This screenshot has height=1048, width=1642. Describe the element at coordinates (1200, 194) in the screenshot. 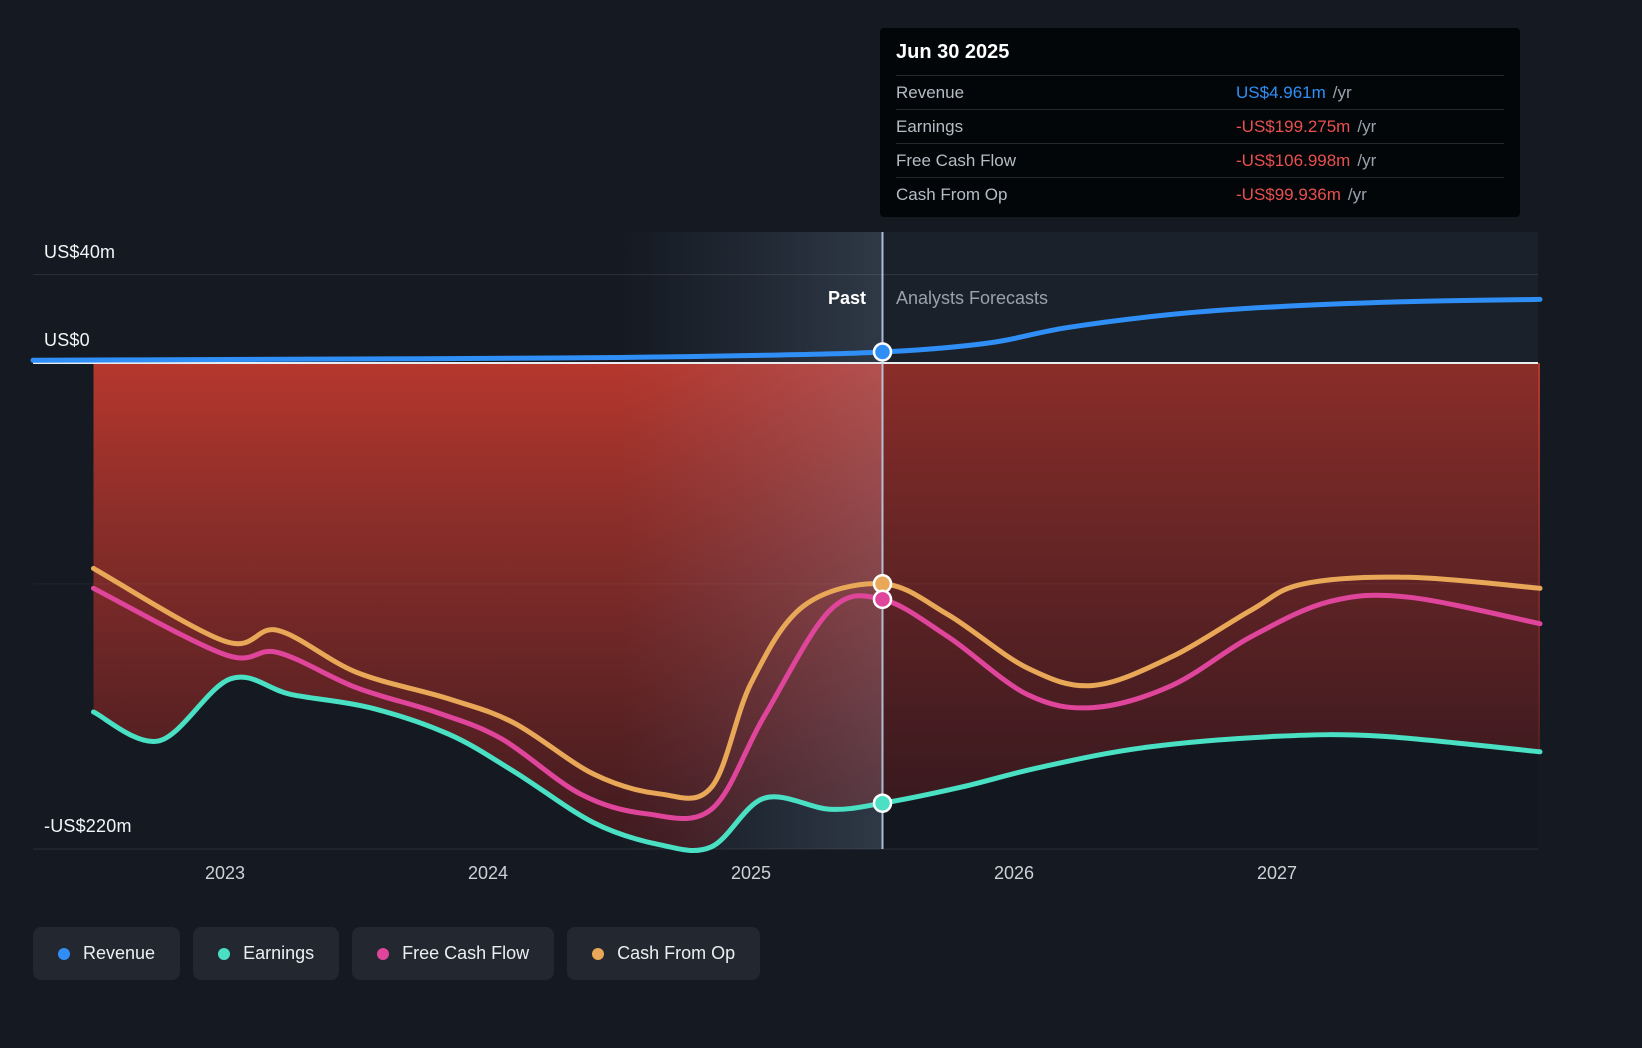

I see `tooltip-row-cash-from-op: Cash From Op -US$99.936m /yr` at that location.